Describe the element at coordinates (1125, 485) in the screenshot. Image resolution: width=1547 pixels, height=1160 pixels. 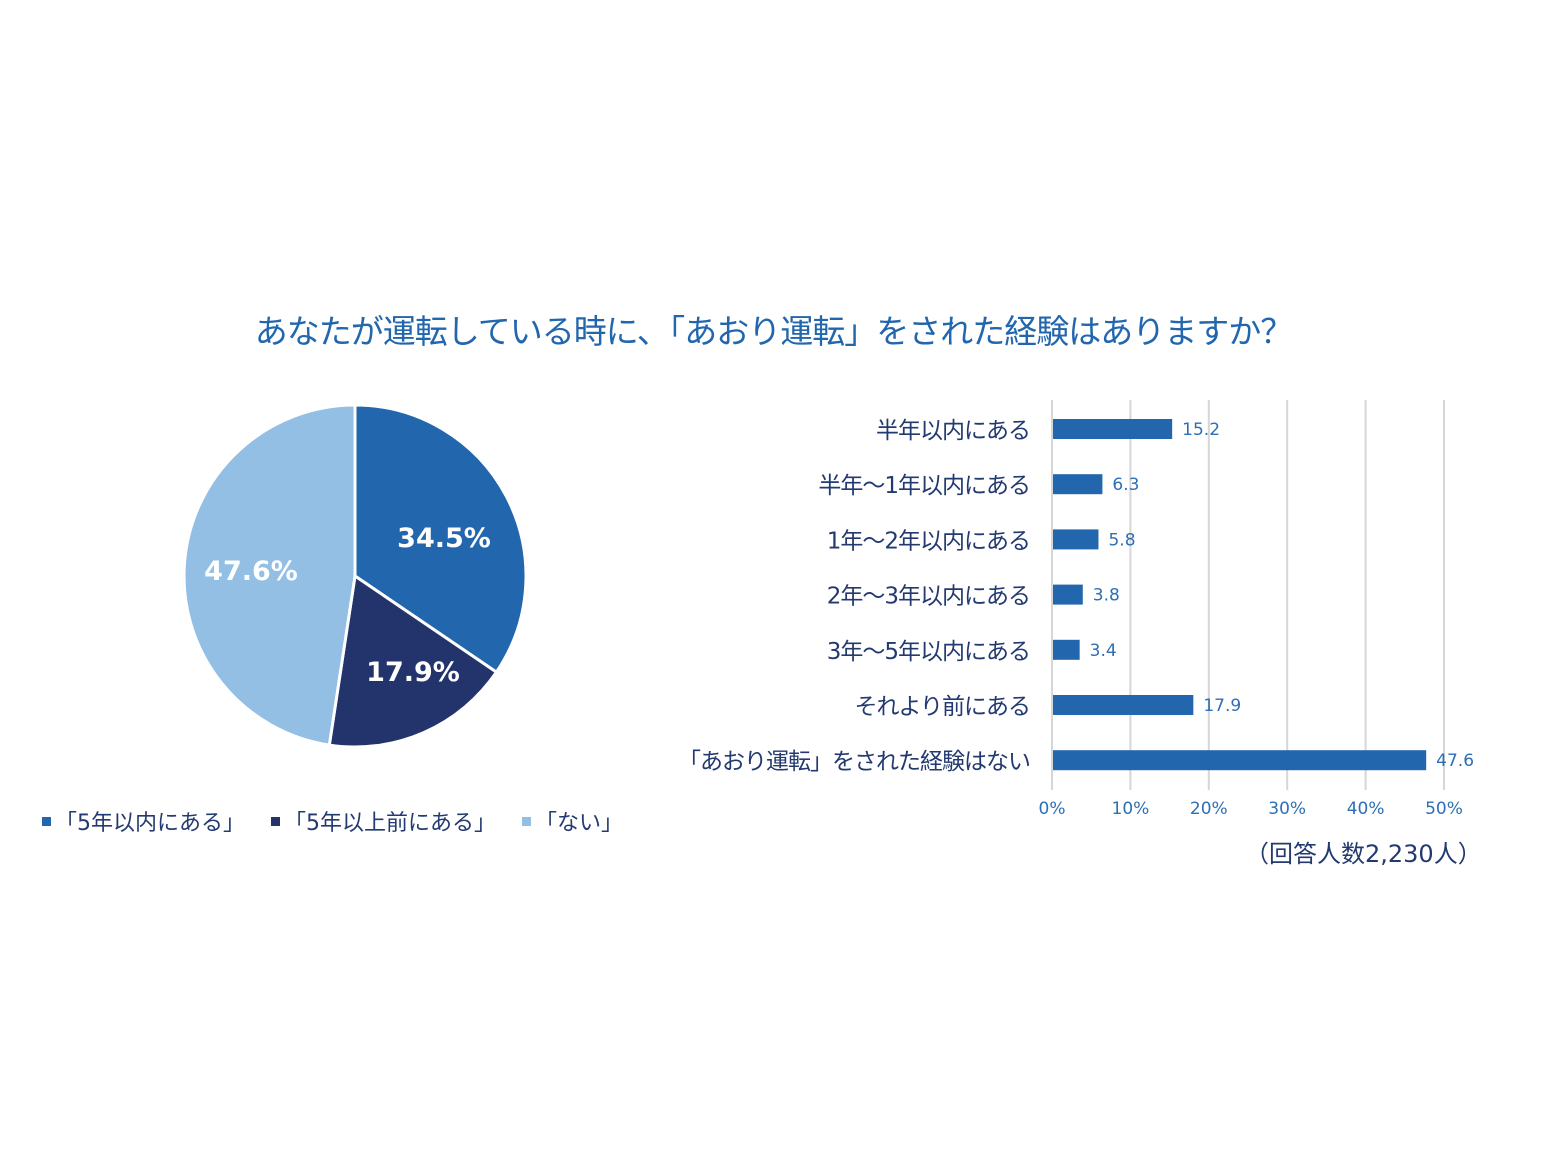
I see `bar-value-label: 6.3` at that location.